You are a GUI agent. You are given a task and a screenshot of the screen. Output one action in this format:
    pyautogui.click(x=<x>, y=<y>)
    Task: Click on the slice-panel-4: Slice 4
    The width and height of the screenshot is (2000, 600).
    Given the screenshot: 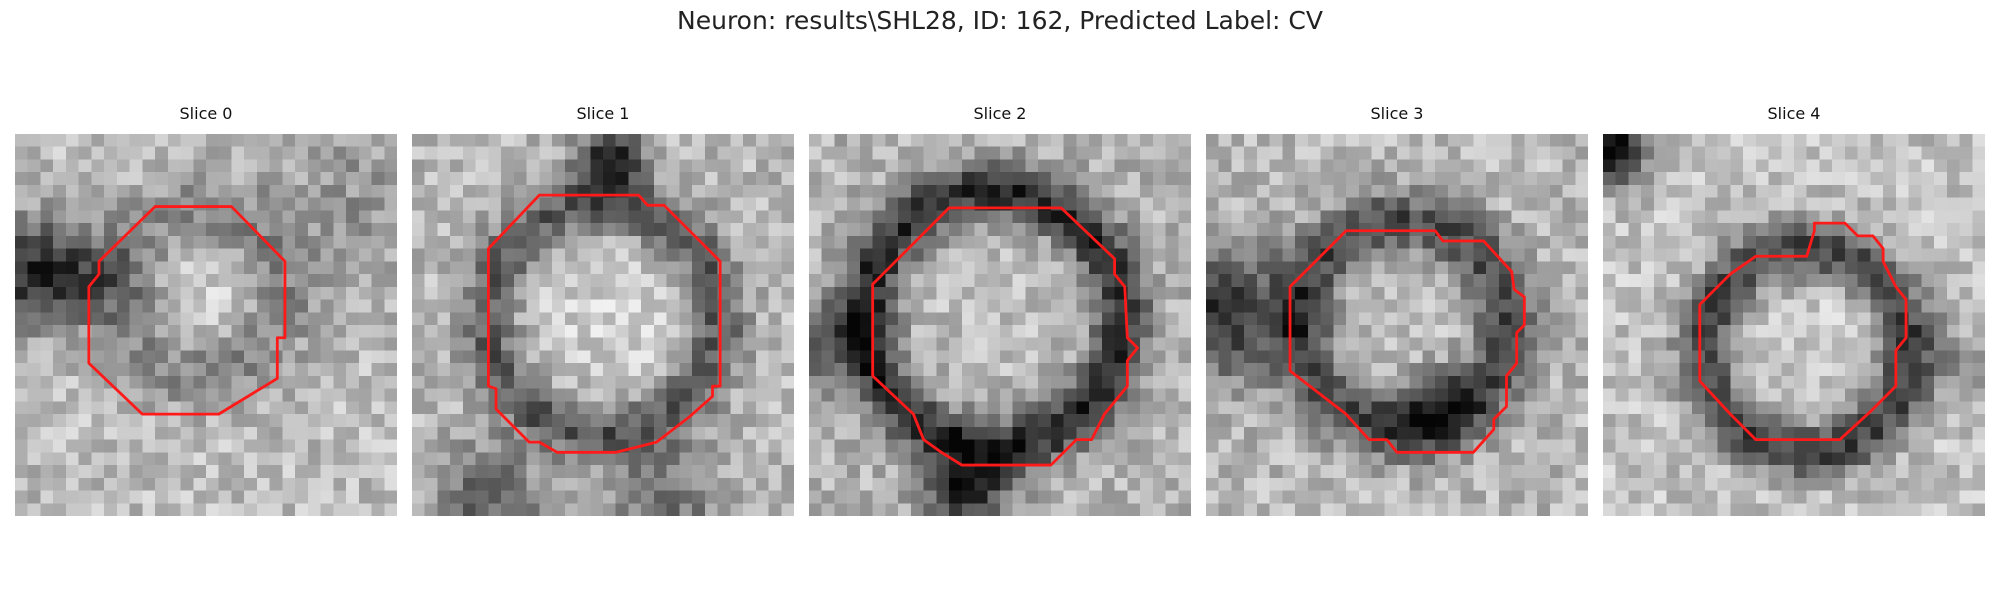 What is the action you would take?
    pyautogui.click(x=1794, y=315)
    